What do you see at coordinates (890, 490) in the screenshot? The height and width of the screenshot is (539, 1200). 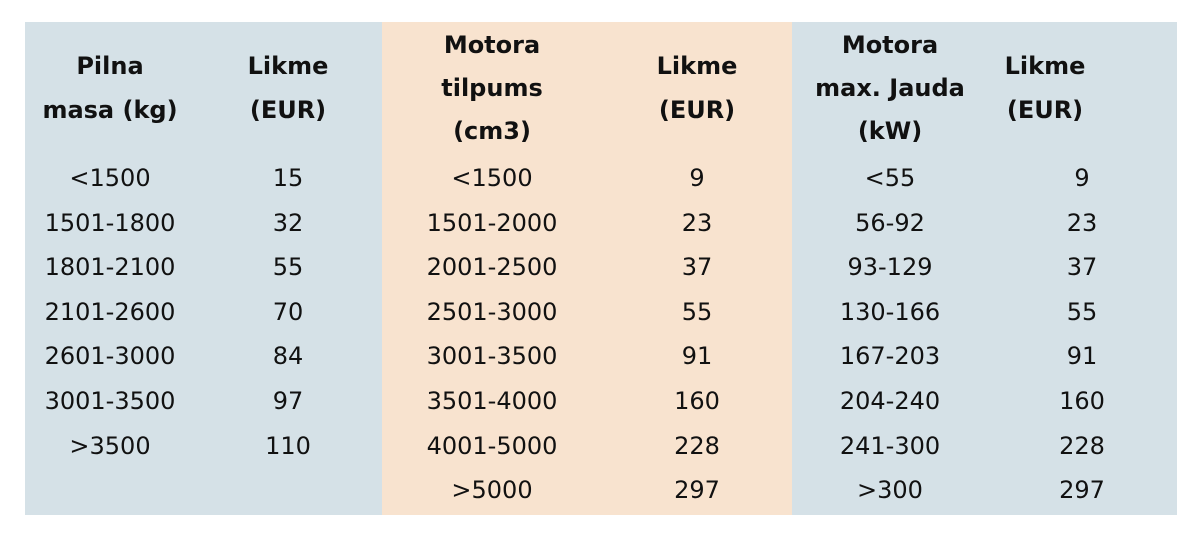 I see `table-cell: >300` at bounding box center [890, 490].